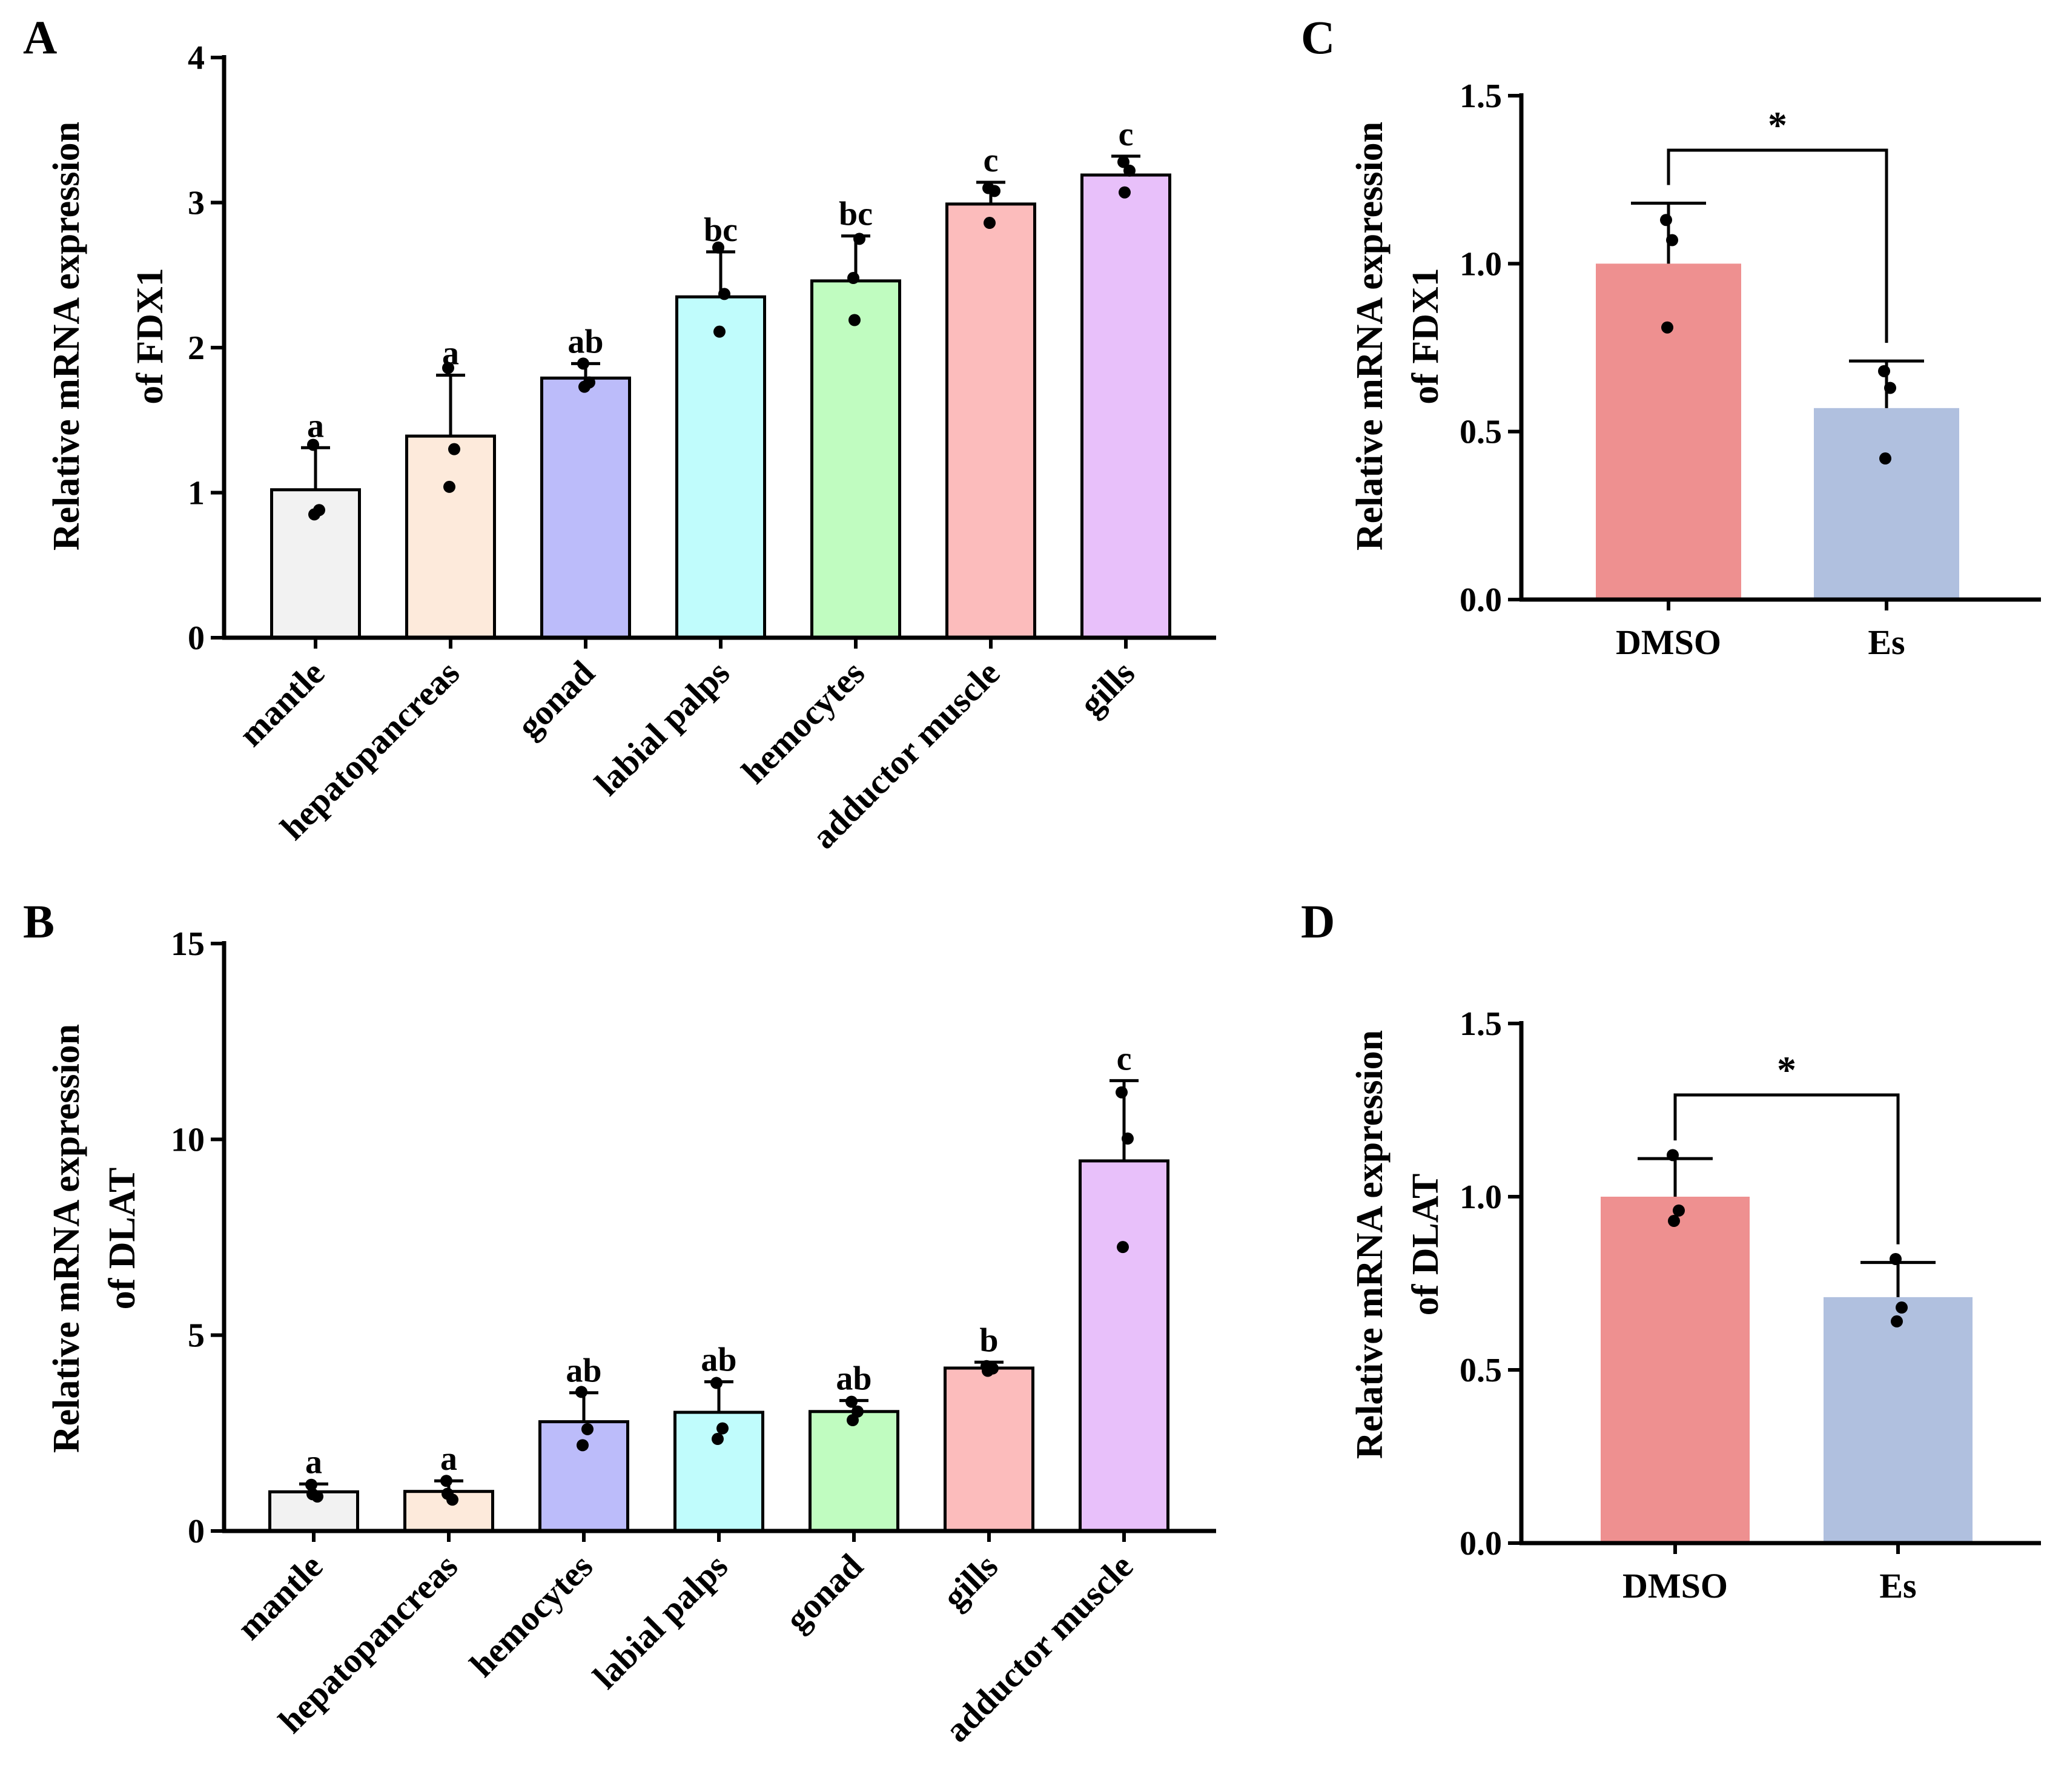 Image resolution: width=2067 pixels, height=1792 pixels. Describe the element at coordinates (281, 703) in the screenshot. I see `category-label-a-0: mantle` at that location.